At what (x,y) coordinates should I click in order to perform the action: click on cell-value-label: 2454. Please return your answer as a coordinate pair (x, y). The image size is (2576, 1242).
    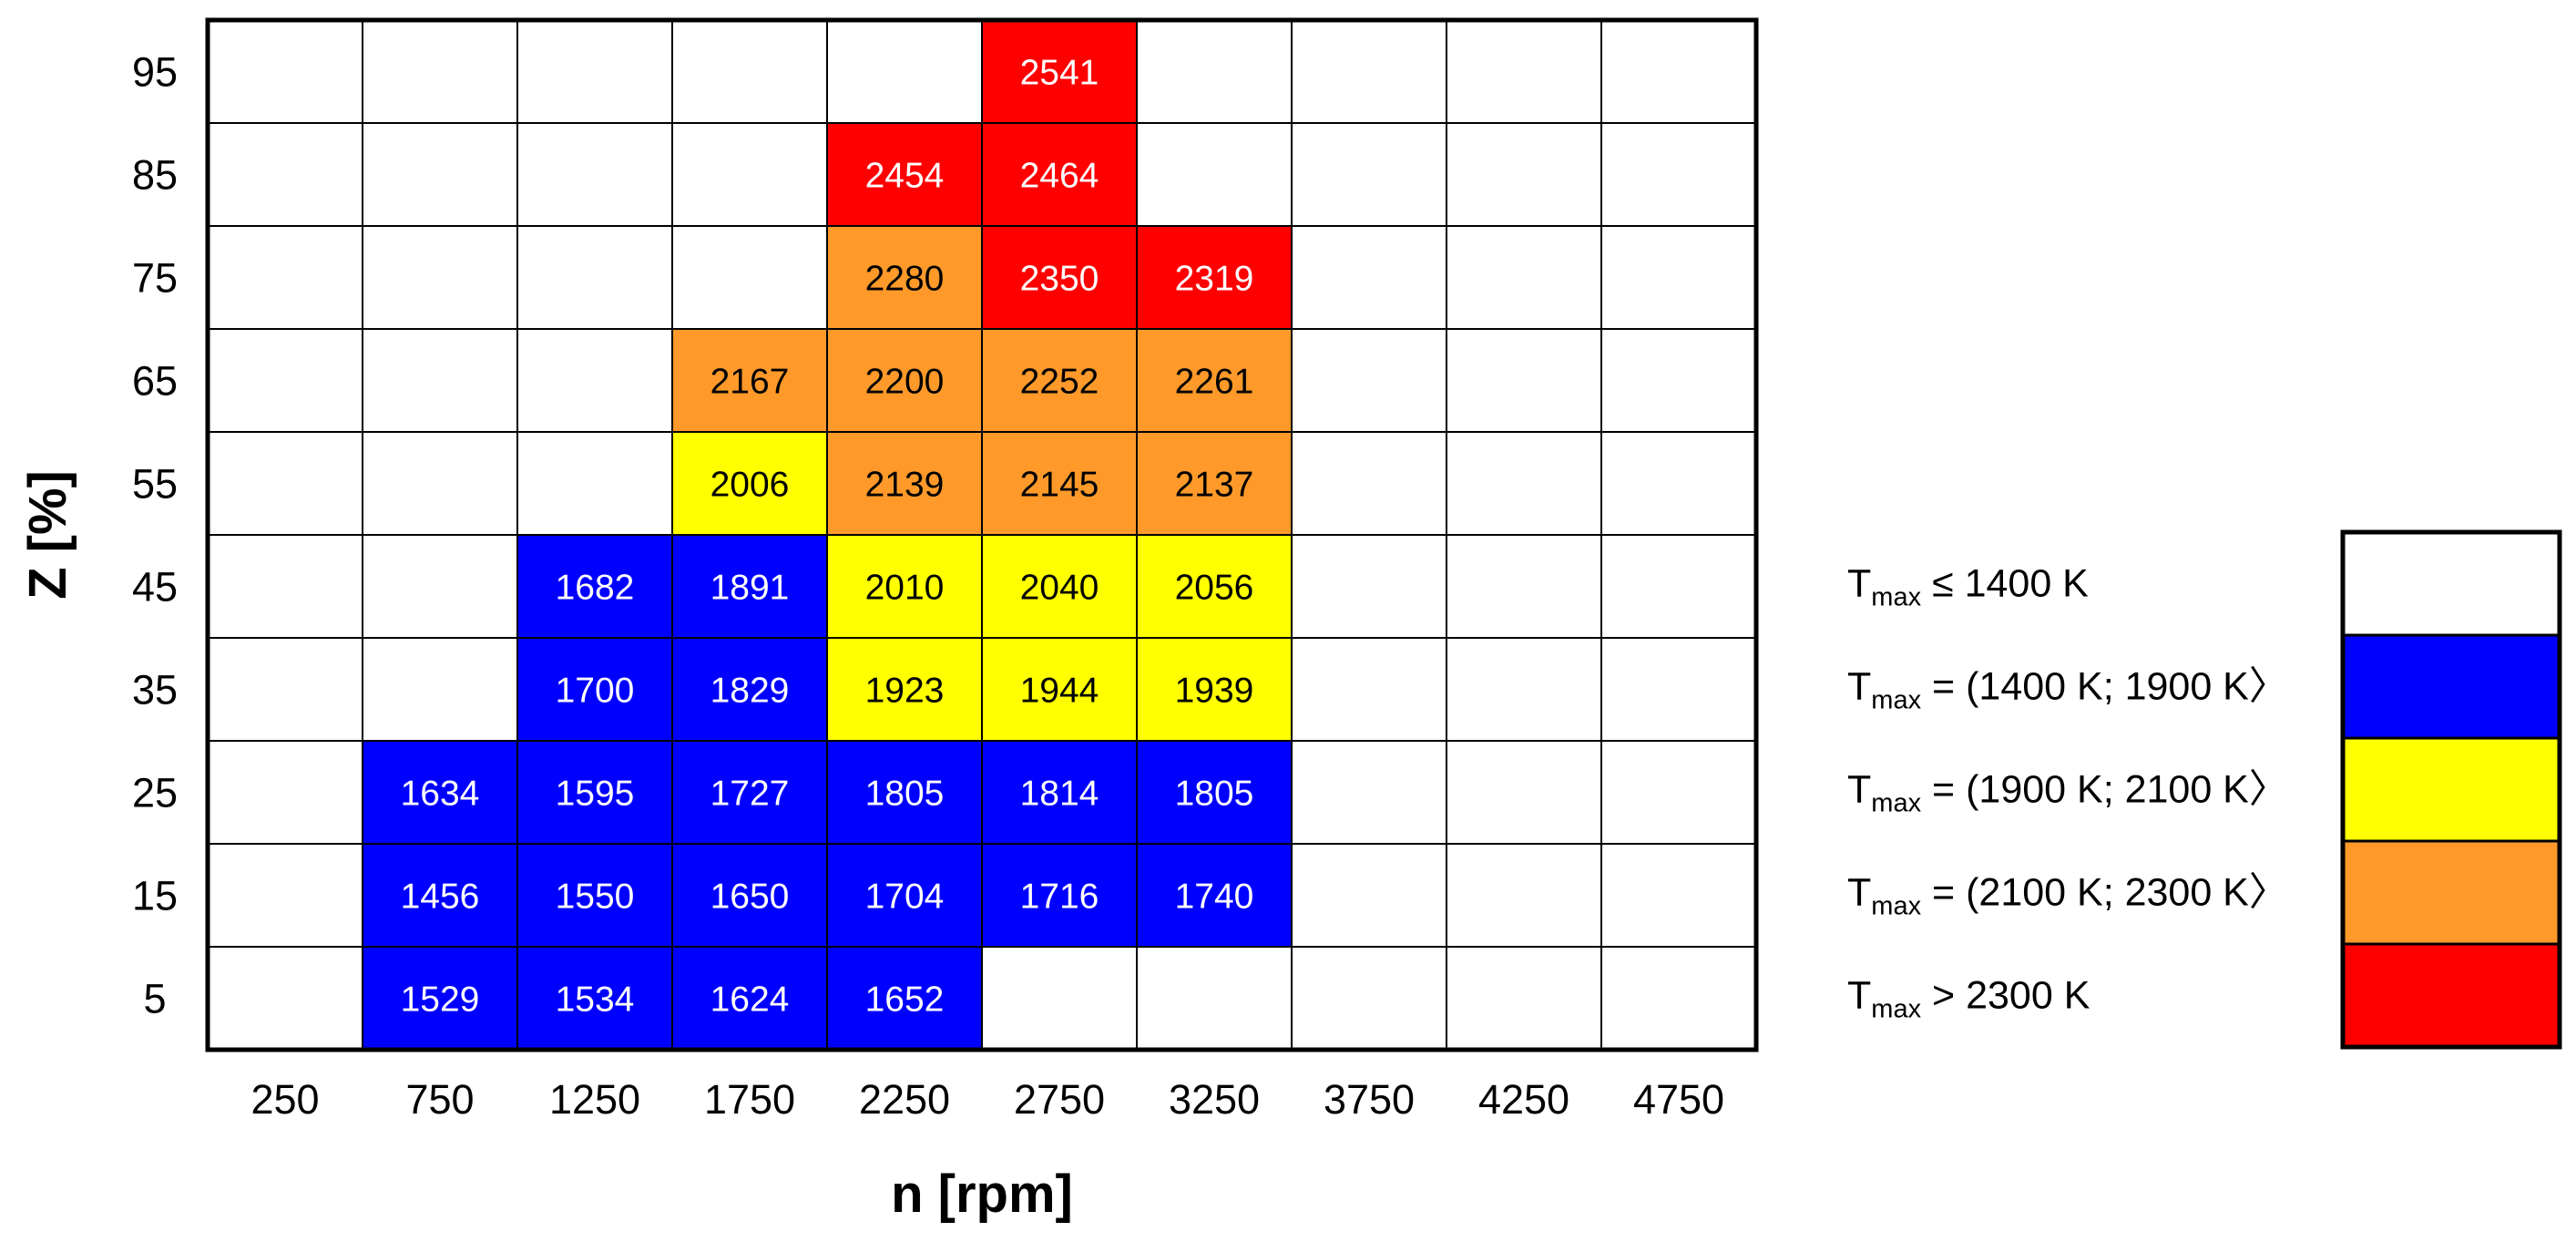
    Looking at the image, I should click on (905, 176).